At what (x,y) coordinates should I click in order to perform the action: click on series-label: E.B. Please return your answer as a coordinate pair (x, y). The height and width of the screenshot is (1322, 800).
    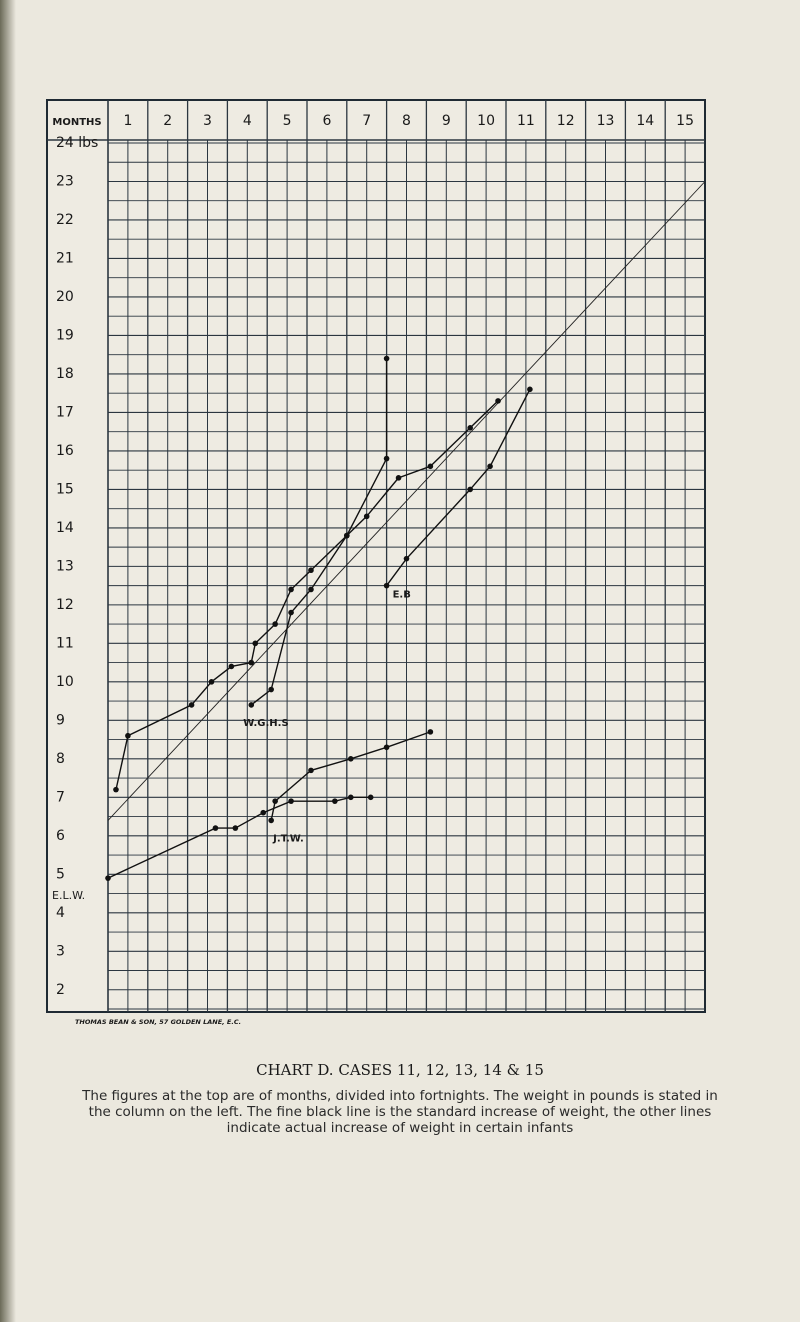
    Looking at the image, I should click on (402, 595).